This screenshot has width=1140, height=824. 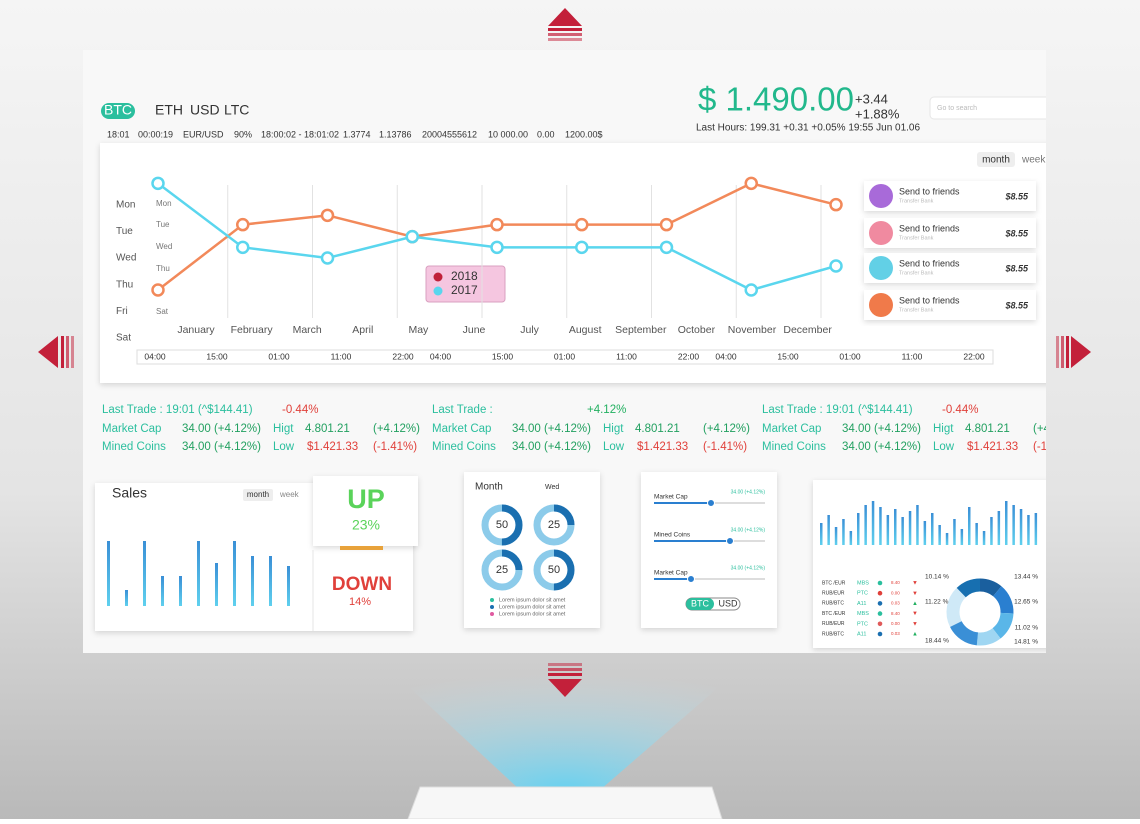 What do you see at coordinates (863, 583) in the screenshot?
I see `code: MBS` at bounding box center [863, 583].